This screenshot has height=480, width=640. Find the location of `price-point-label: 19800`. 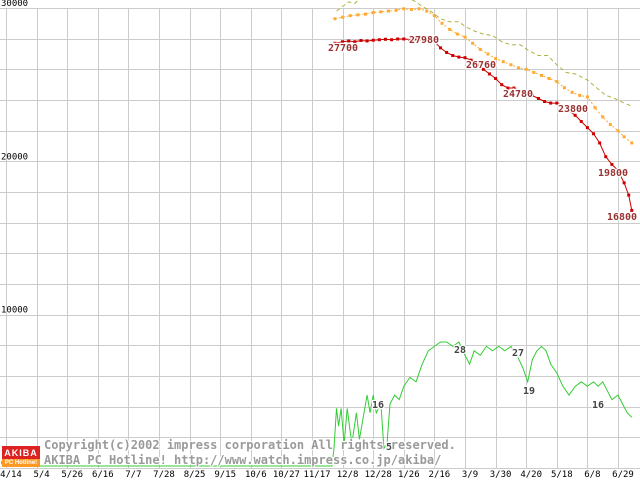

price-point-label: 19800 is located at coordinates (613, 173).